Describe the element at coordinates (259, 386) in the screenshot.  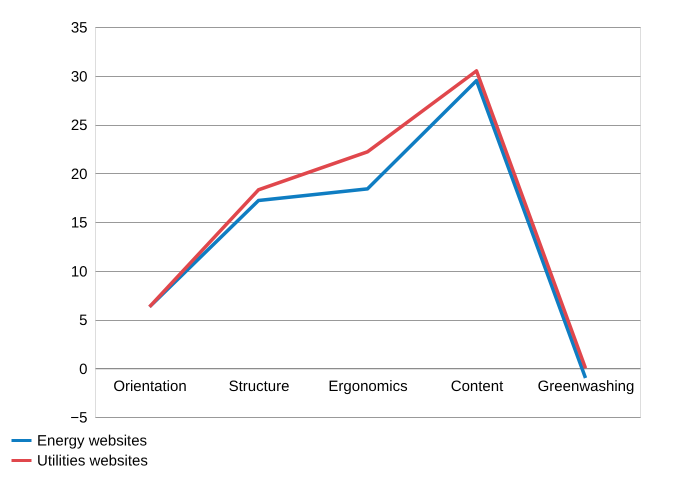
I see `x-tick-label: Structure` at that location.